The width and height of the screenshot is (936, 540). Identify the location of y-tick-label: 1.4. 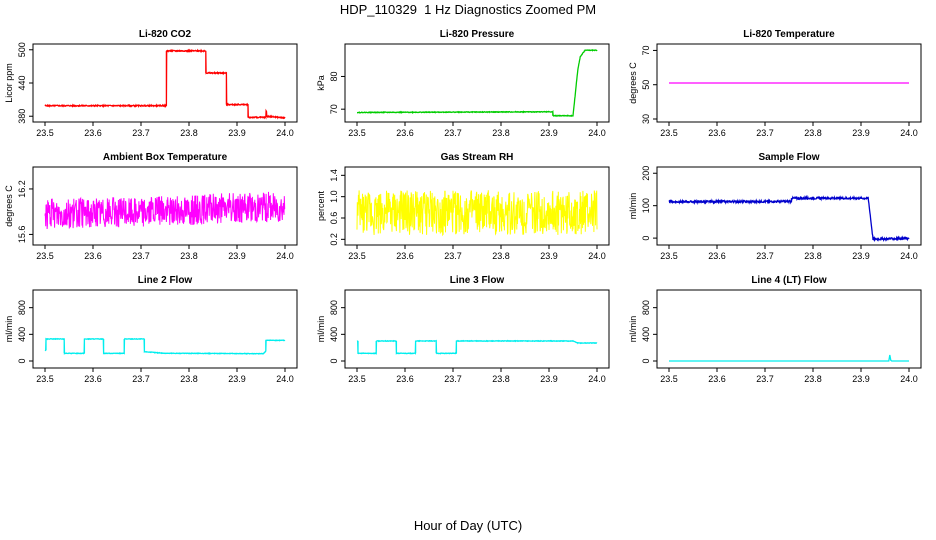
(334, 175).